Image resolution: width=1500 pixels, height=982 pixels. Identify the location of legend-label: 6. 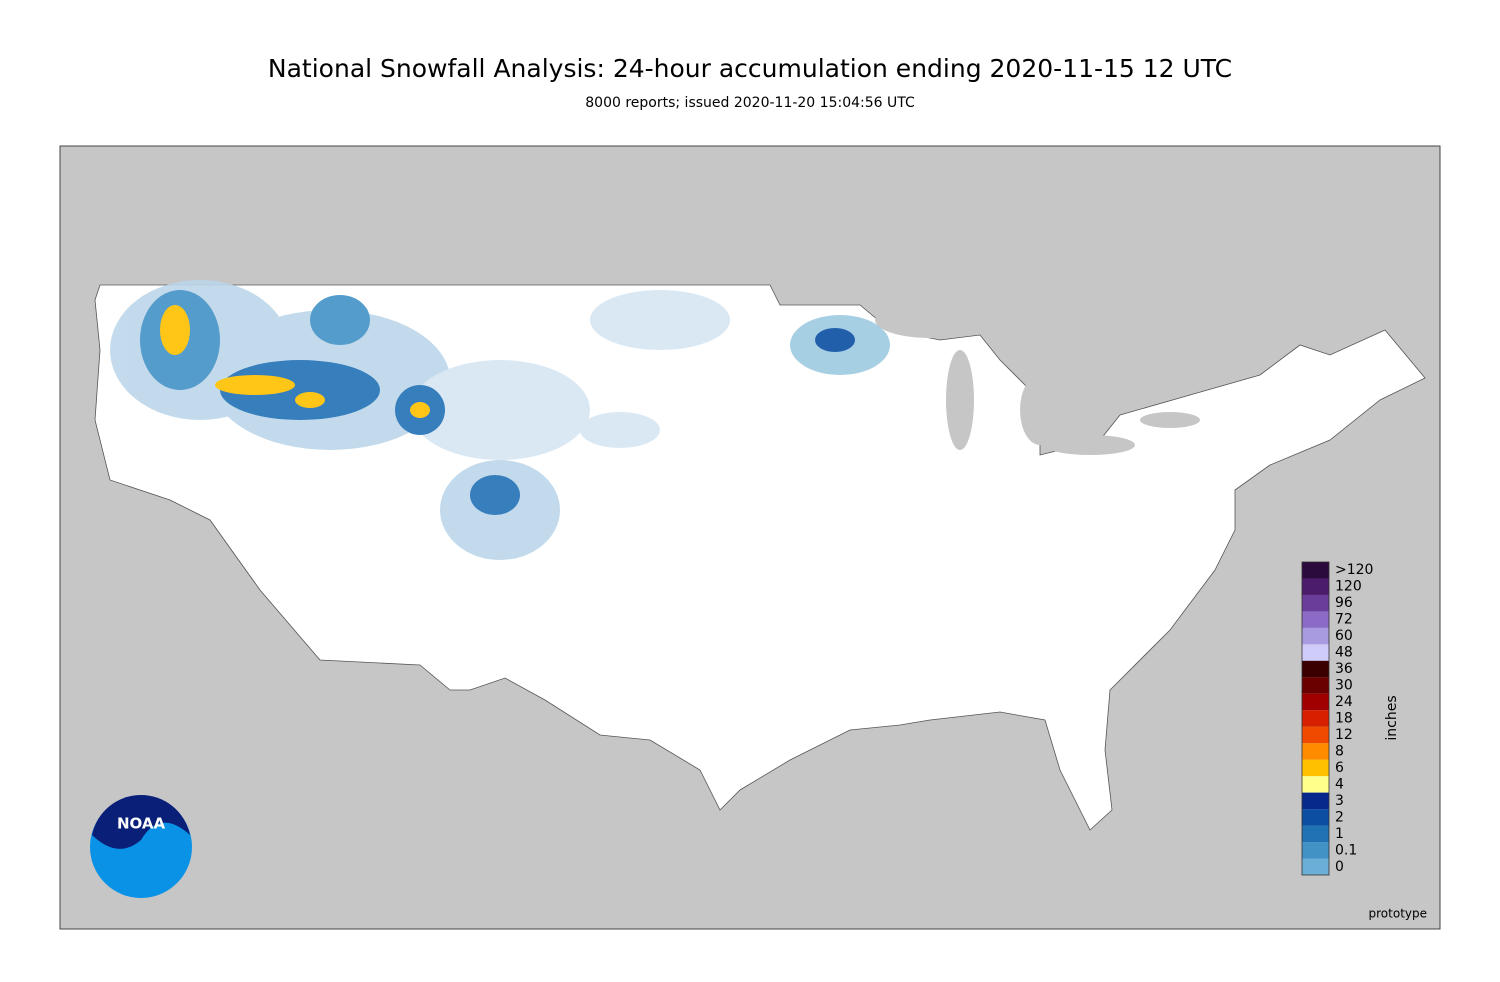
(1339, 768).